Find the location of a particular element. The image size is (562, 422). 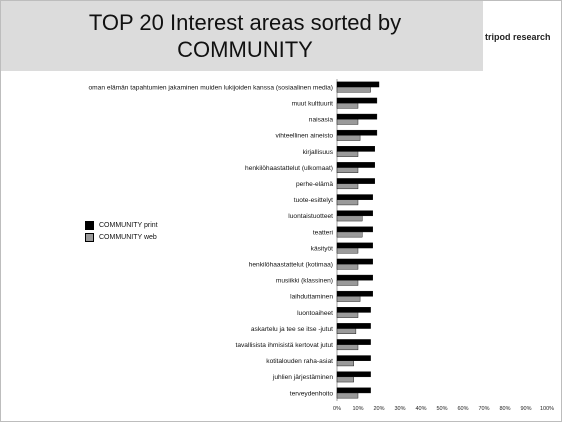

x-tick-label: 20% is located at coordinates (378, 409).